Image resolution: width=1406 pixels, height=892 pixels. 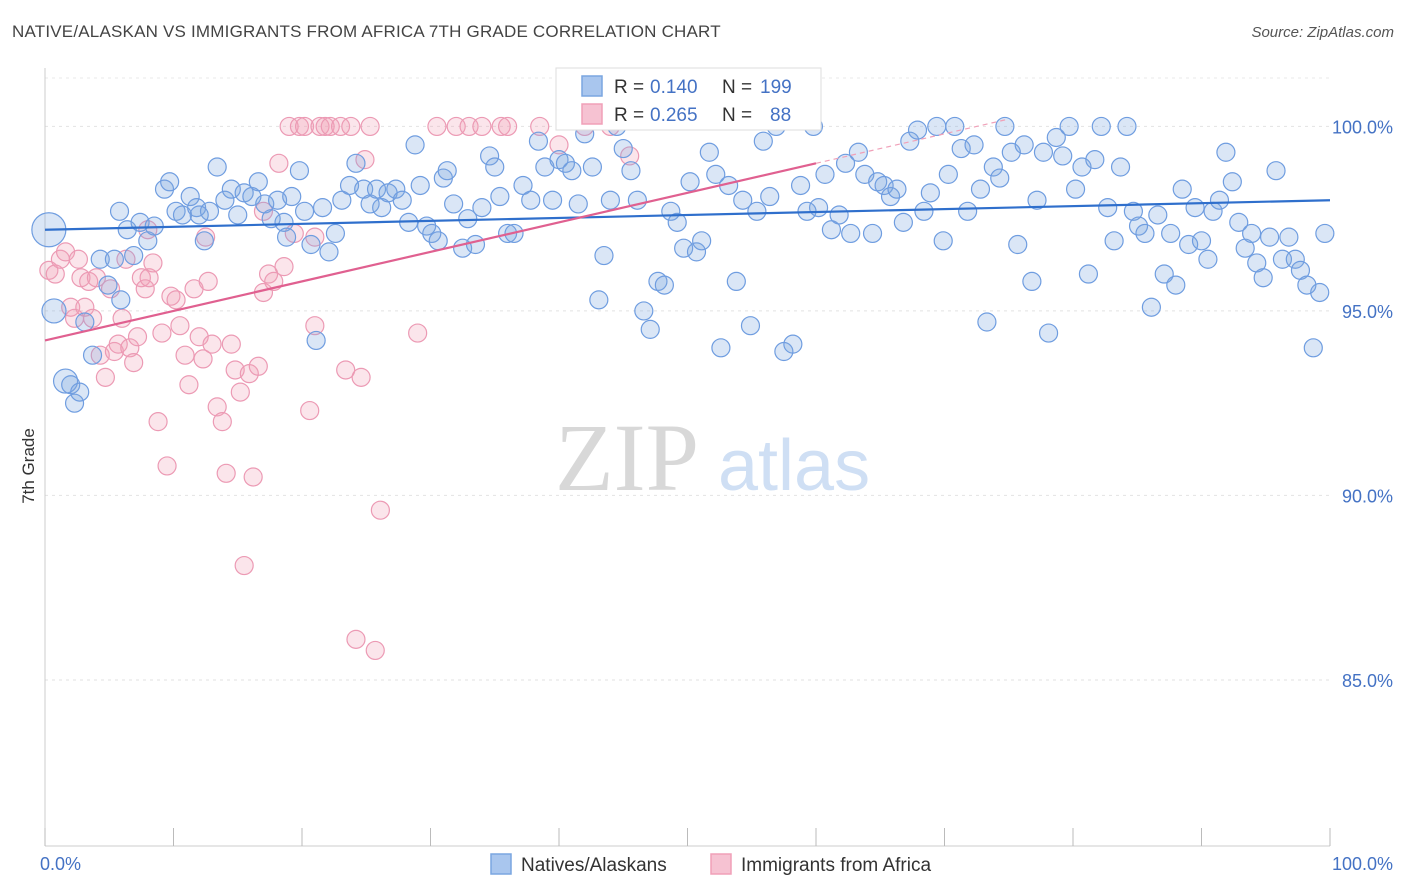 What do you see at coordinates (28, 466) in the screenshot?
I see `y-axis-label: 7th Grade` at bounding box center [28, 466].